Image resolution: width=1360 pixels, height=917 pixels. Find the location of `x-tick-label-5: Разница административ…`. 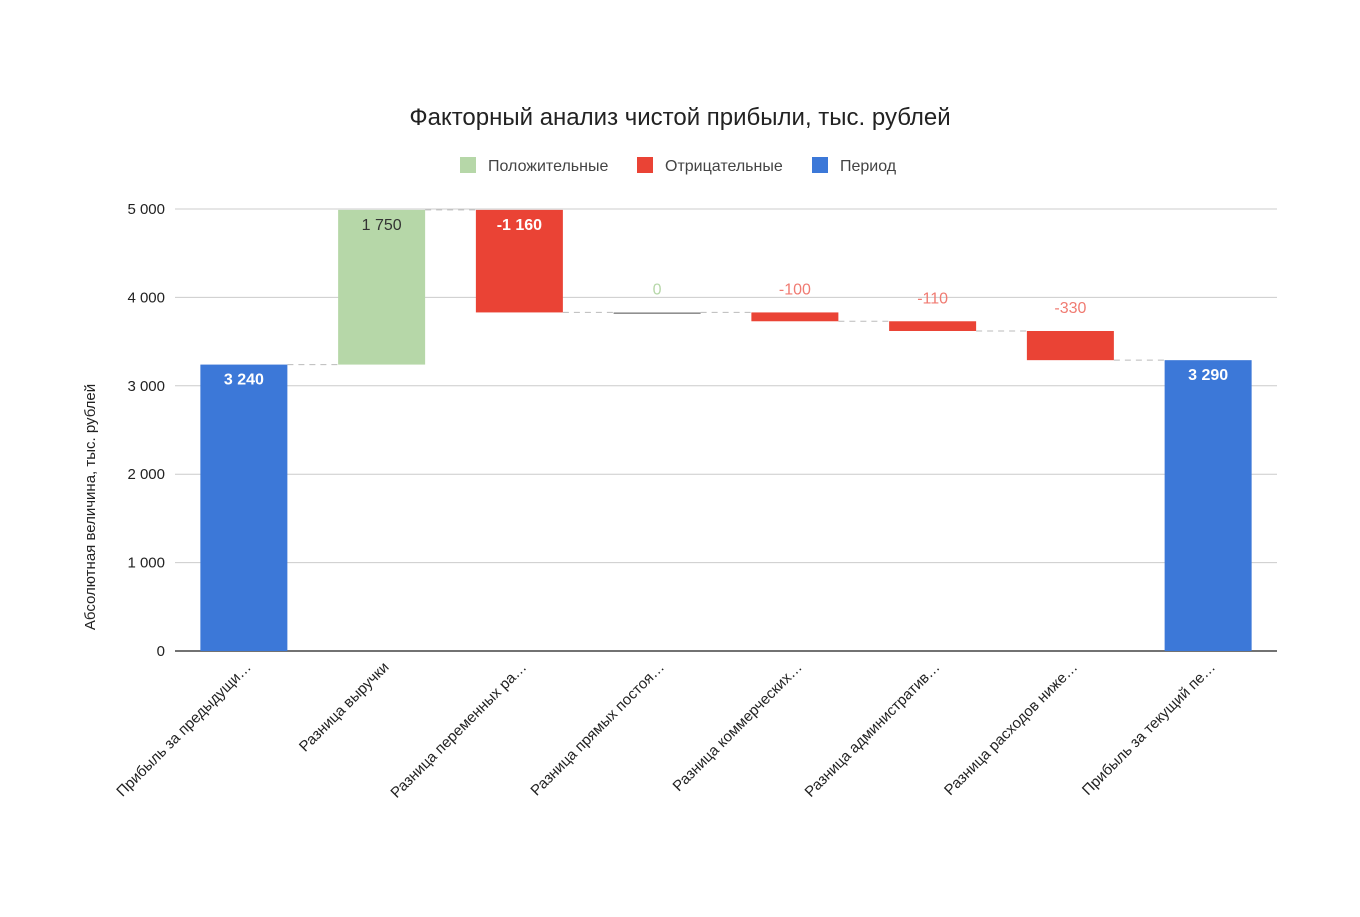

x-tick-label-5: Разница административ… is located at coordinates (873, 730).